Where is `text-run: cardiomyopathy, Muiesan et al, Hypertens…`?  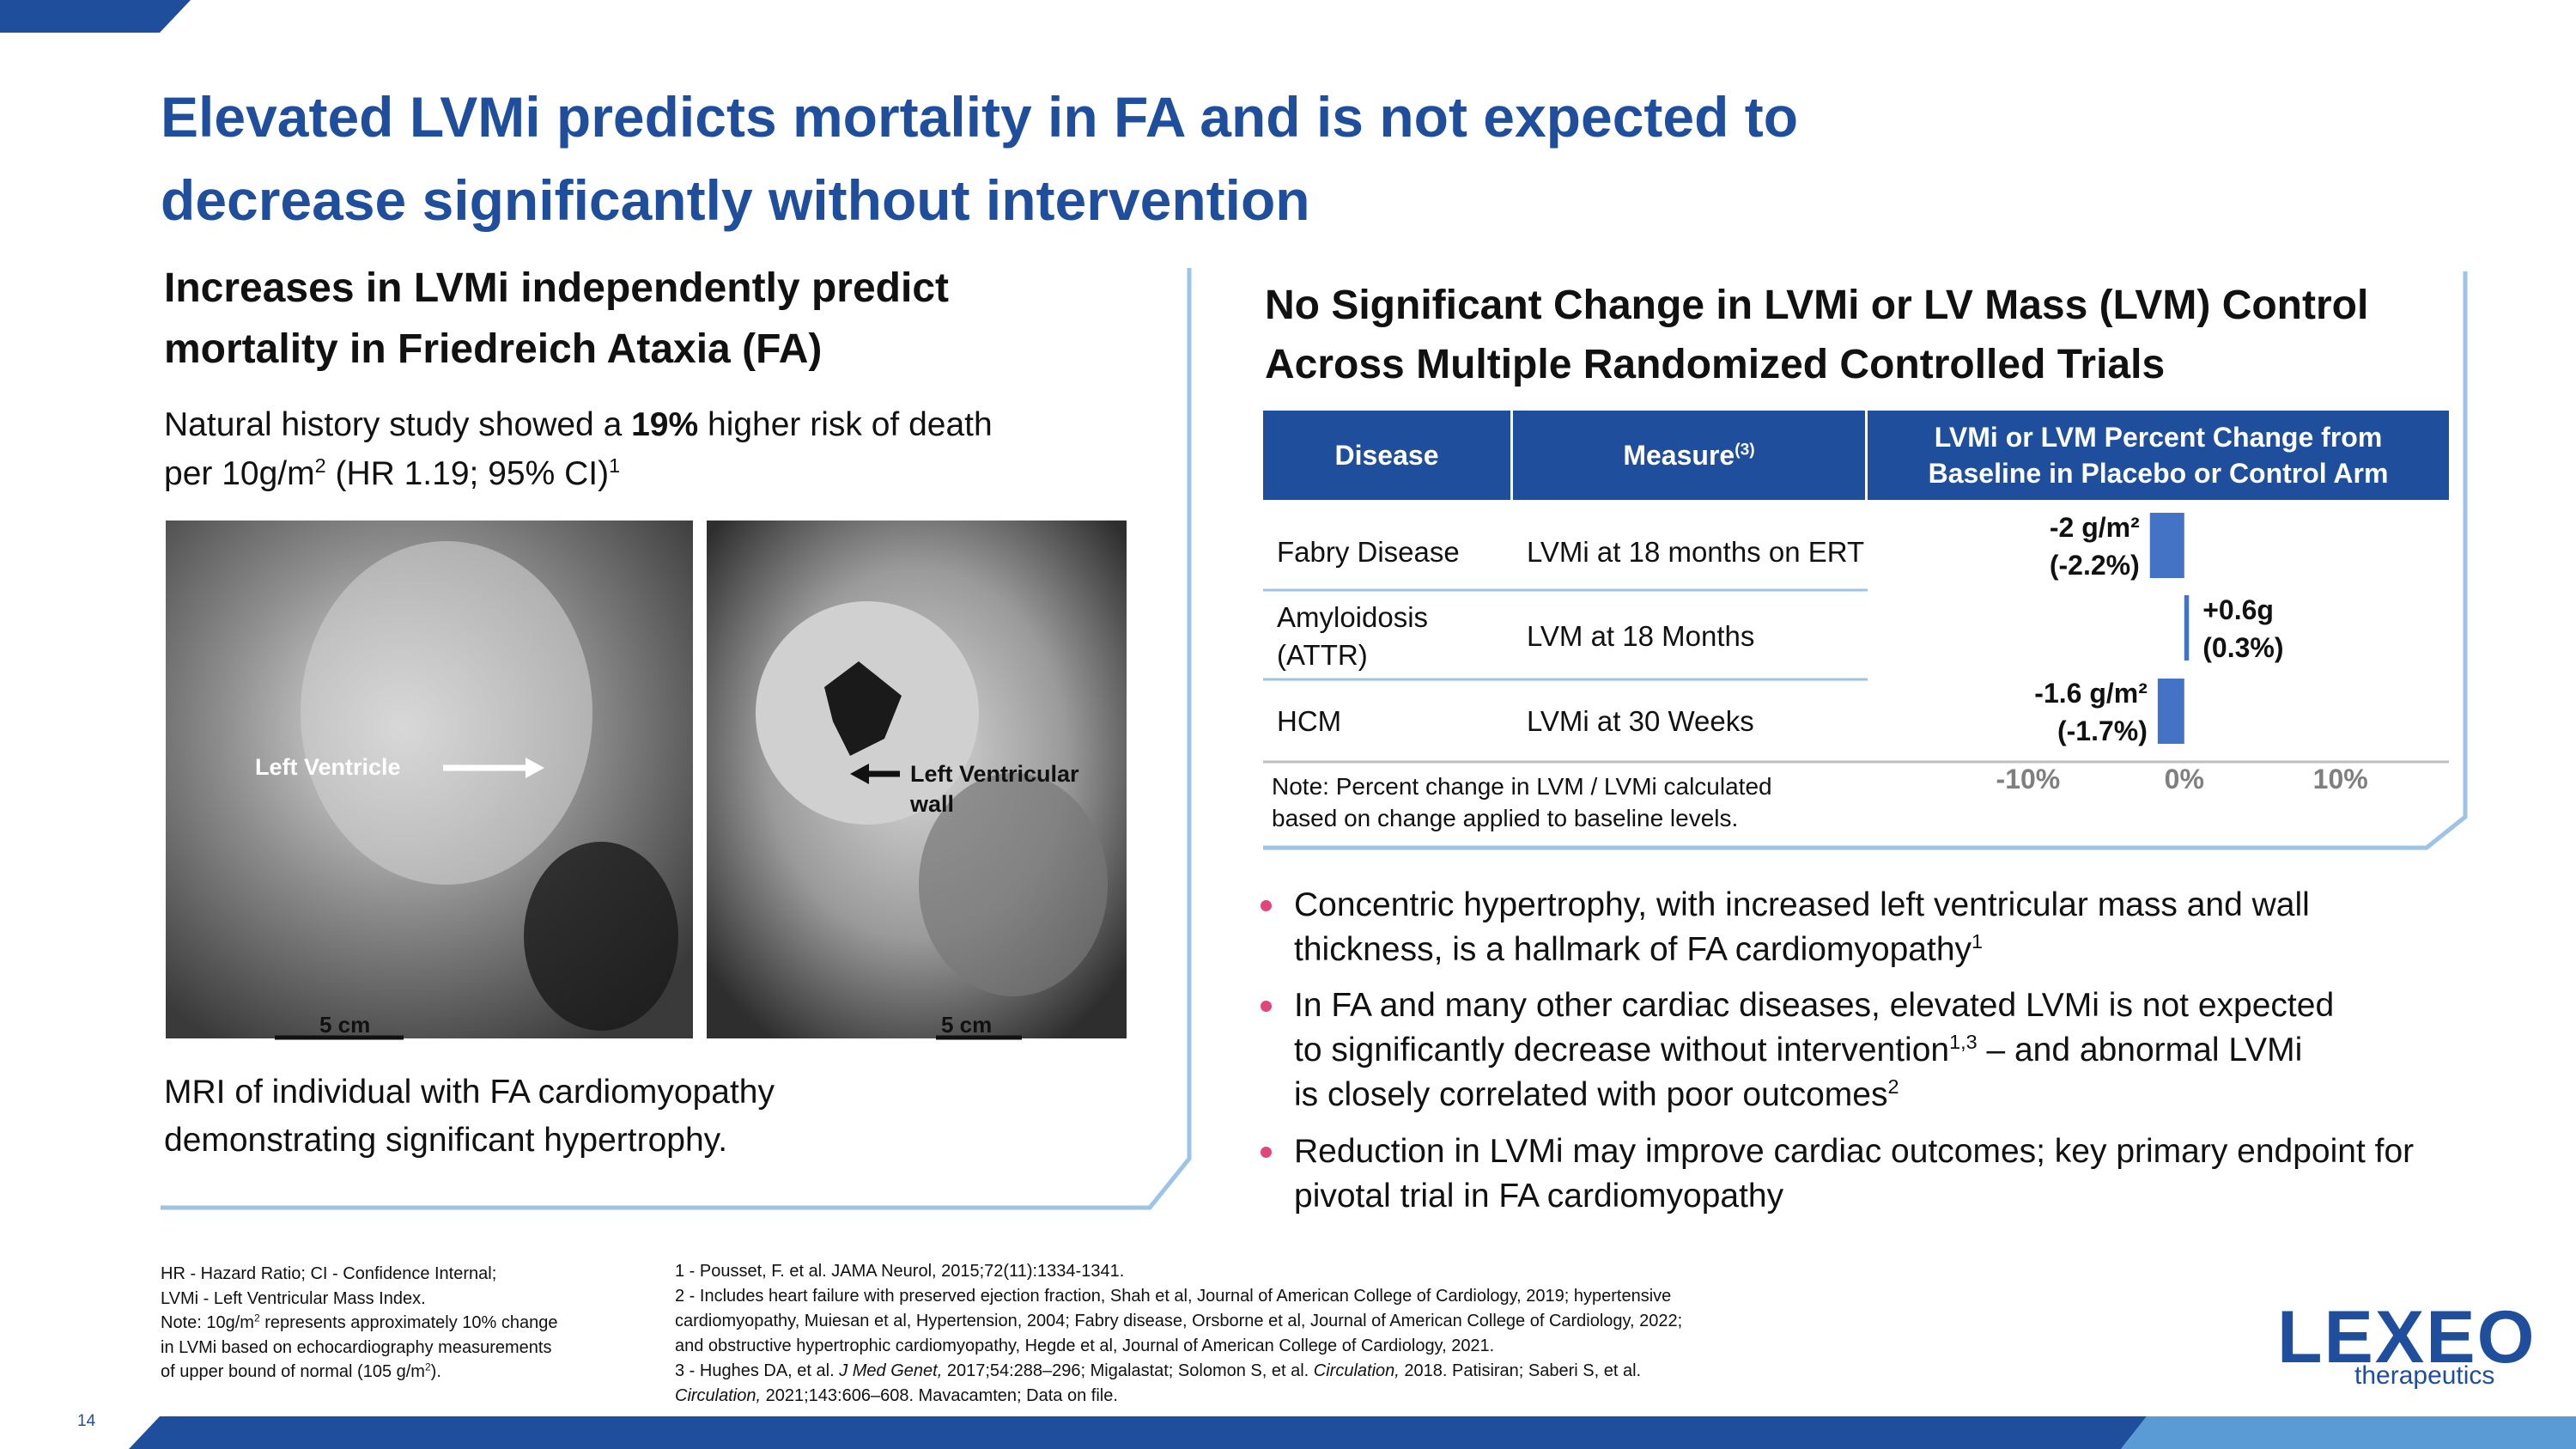 text-run: cardiomyopathy, Muiesan et al, Hypertens… is located at coordinates (1179, 1321).